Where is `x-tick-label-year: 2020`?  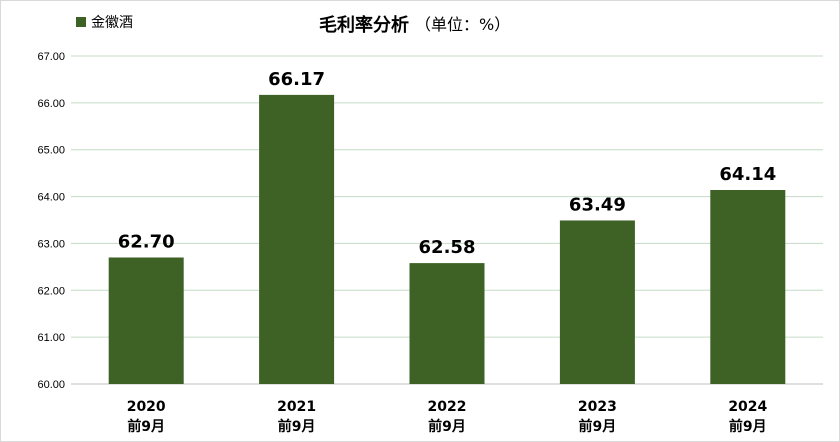
x-tick-label-year: 2020 is located at coordinates (146, 407).